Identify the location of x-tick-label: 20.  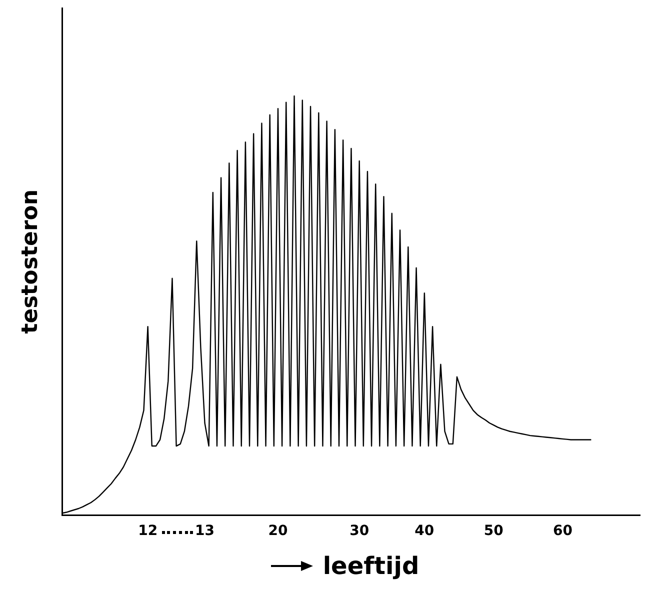
(278, 531).